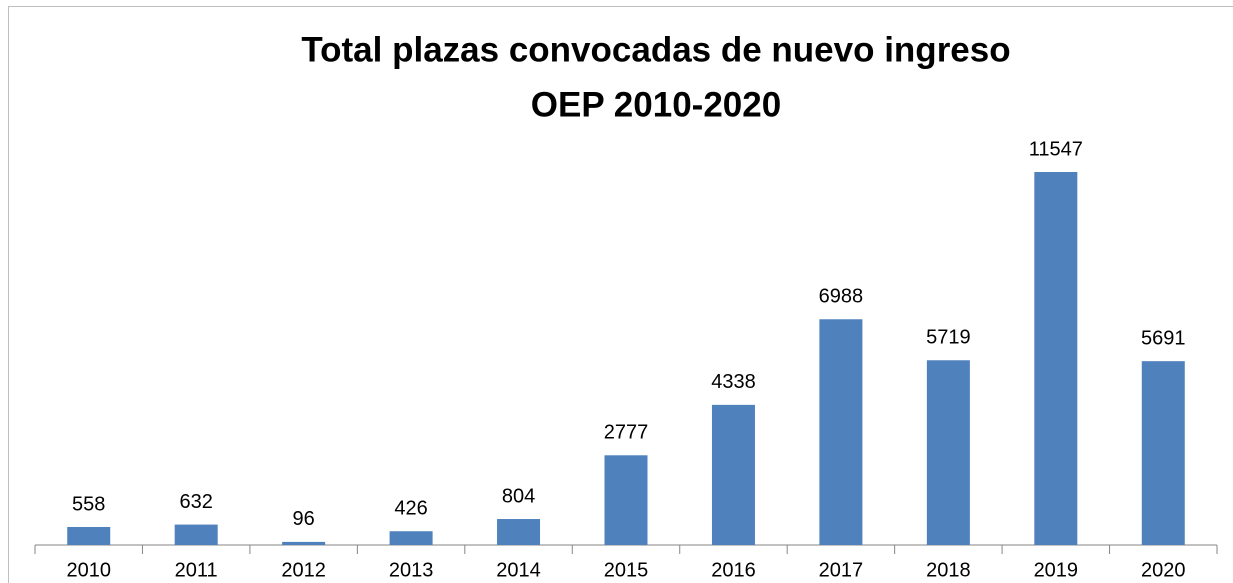 Image resolution: width=1233 pixels, height=583 pixels. Describe the element at coordinates (733, 570) in the screenshot. I see `x-tick-label: 2016` at that location.